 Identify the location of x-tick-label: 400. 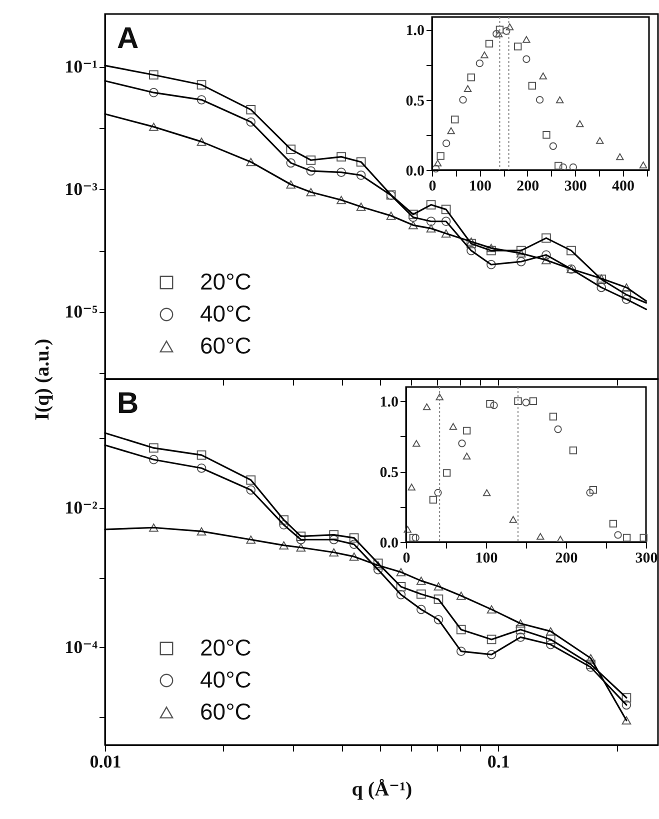
(623, 186).